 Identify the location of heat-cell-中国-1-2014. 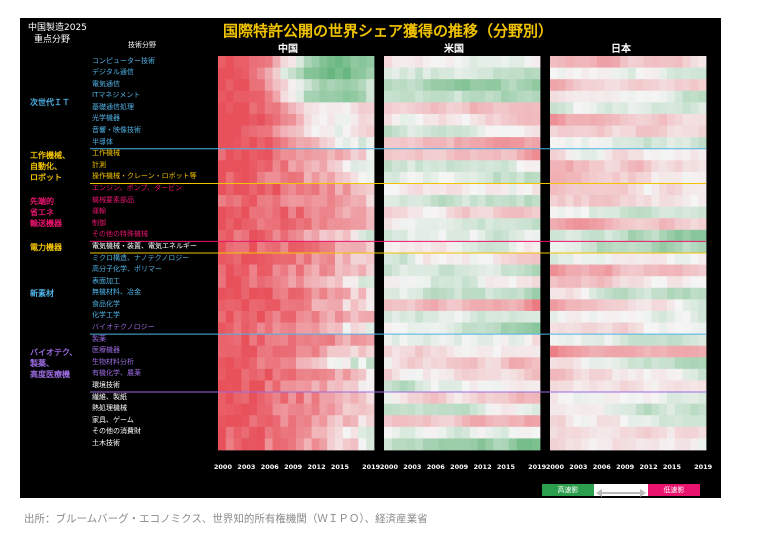
(331, 73).